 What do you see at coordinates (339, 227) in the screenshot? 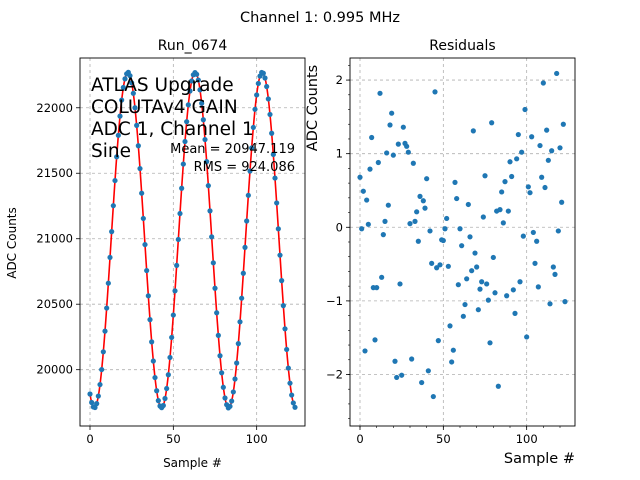
I see `right-chart-ytick-label: 0` at bounding box center [339, 227].